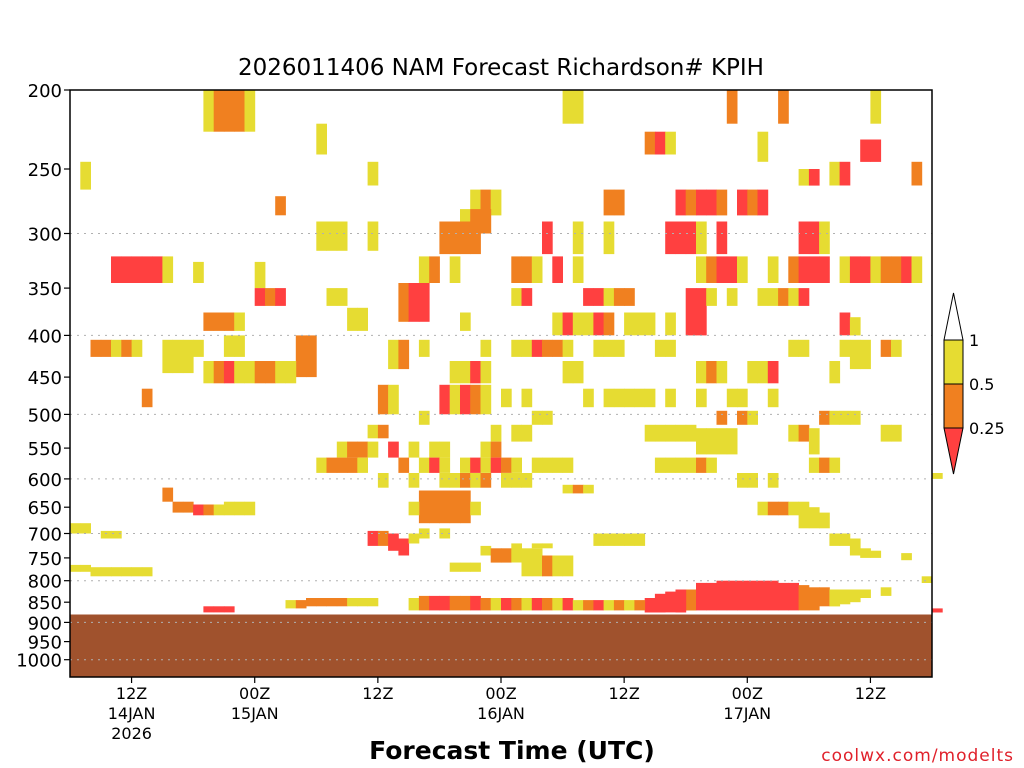 This screenshot has width=1024, height=768. Describe the element at coordinates (512, 750) in the screenshot. I see `x-axis-label: Forecast Time (UTC)` at that location.